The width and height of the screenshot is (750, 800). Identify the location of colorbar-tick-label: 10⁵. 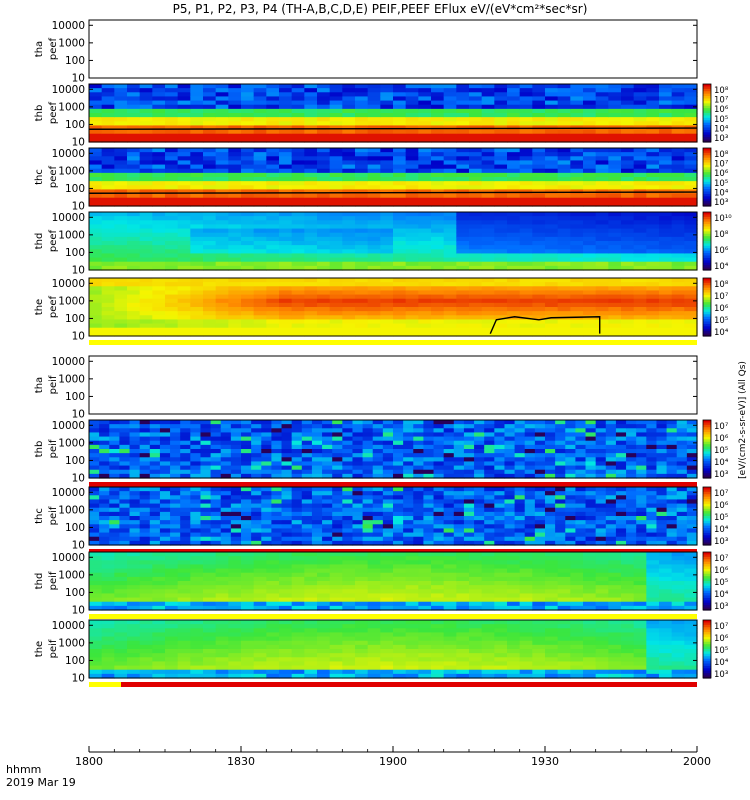
(721, 184).